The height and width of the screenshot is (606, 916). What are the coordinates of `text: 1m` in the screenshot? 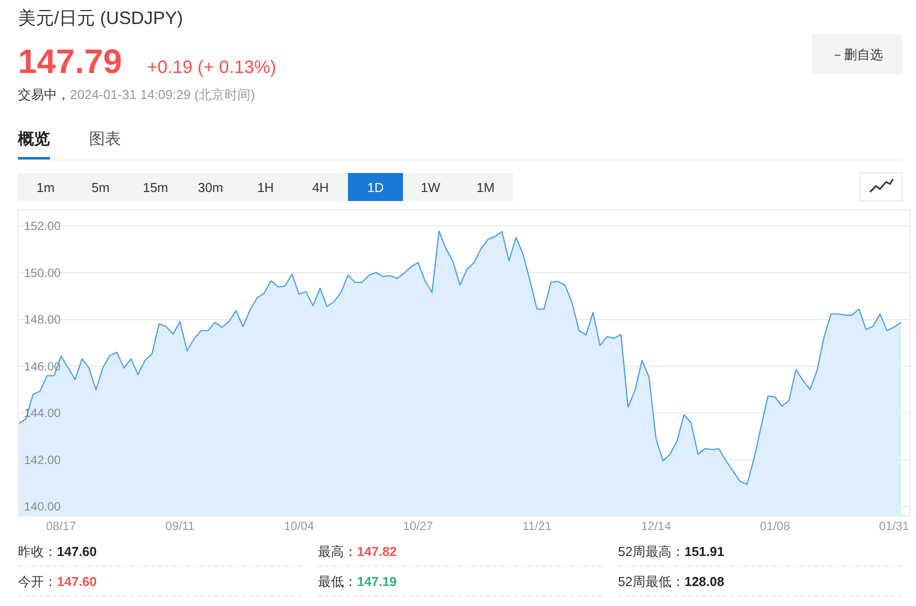 It's located at (45, 187).